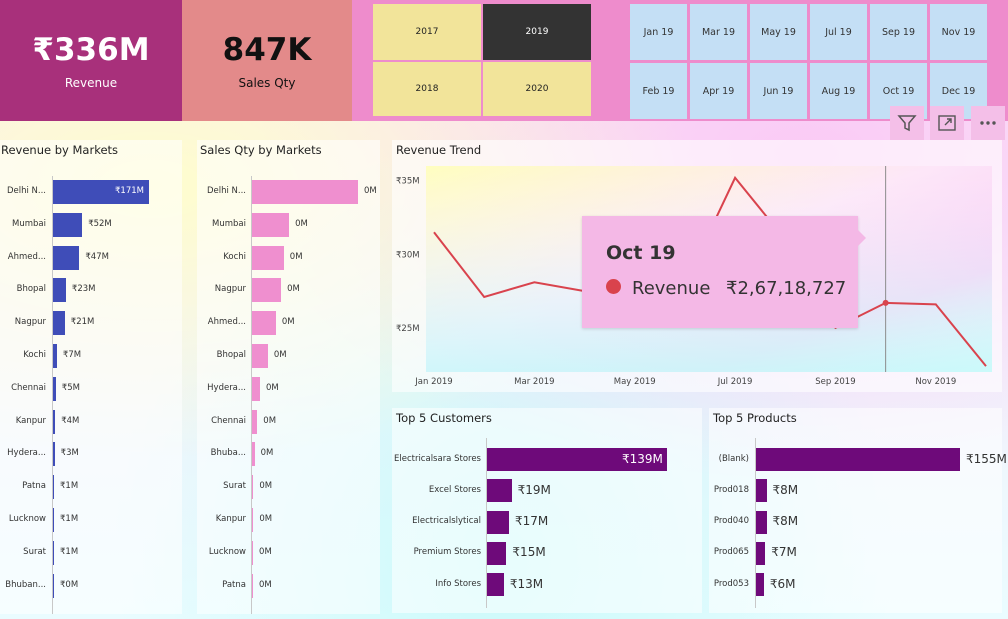 Image resolution: width=1008 pixels, height=619 pixels. Describe the element at coordinates (72, 355) in the screenshot. I see `revenue_by_markets-data-label: ₹7M` at that location.